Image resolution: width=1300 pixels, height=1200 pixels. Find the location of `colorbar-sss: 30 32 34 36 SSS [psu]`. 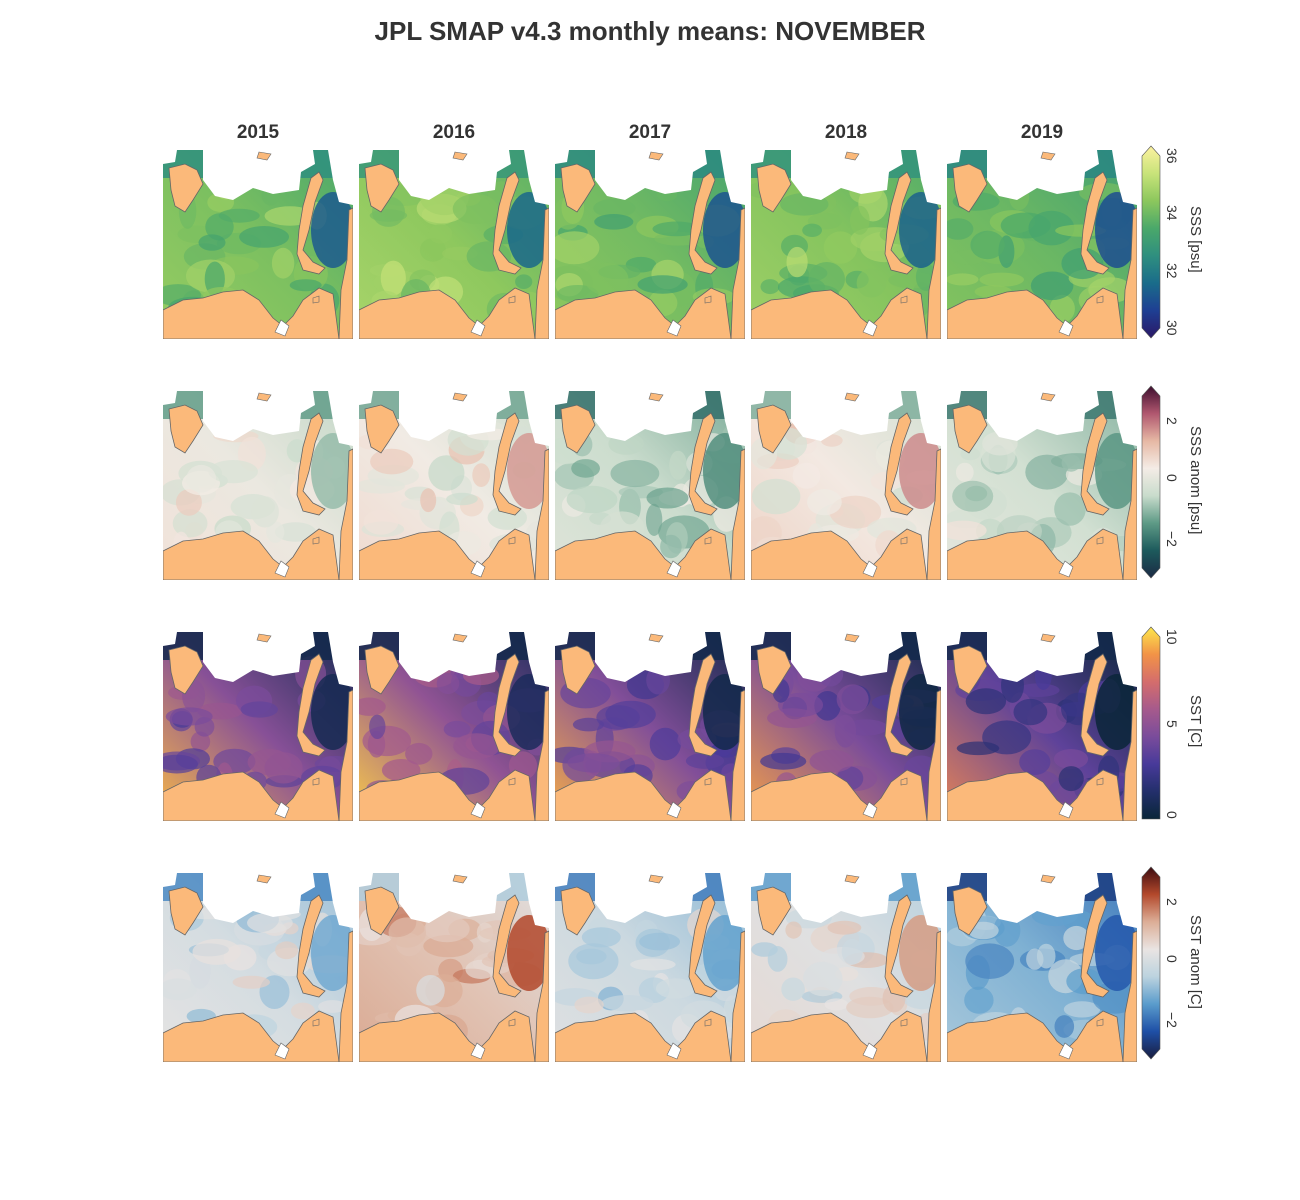

colorbar-sss: 30 32 34 36 SSS [psu] is located at coordinates (1172, 242).